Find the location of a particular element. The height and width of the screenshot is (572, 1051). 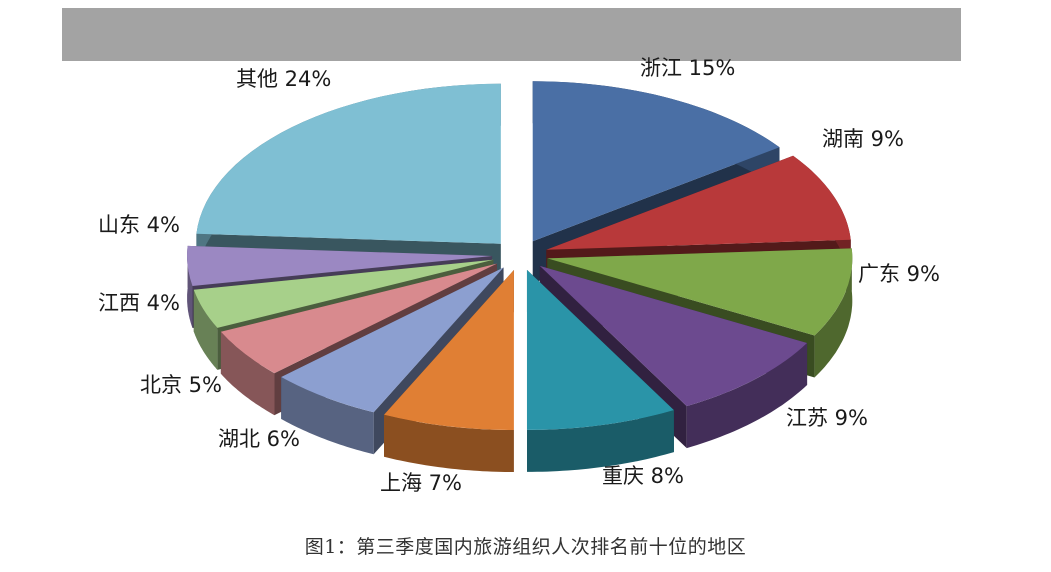

slice-北京 is located at coordinates (358, 318).